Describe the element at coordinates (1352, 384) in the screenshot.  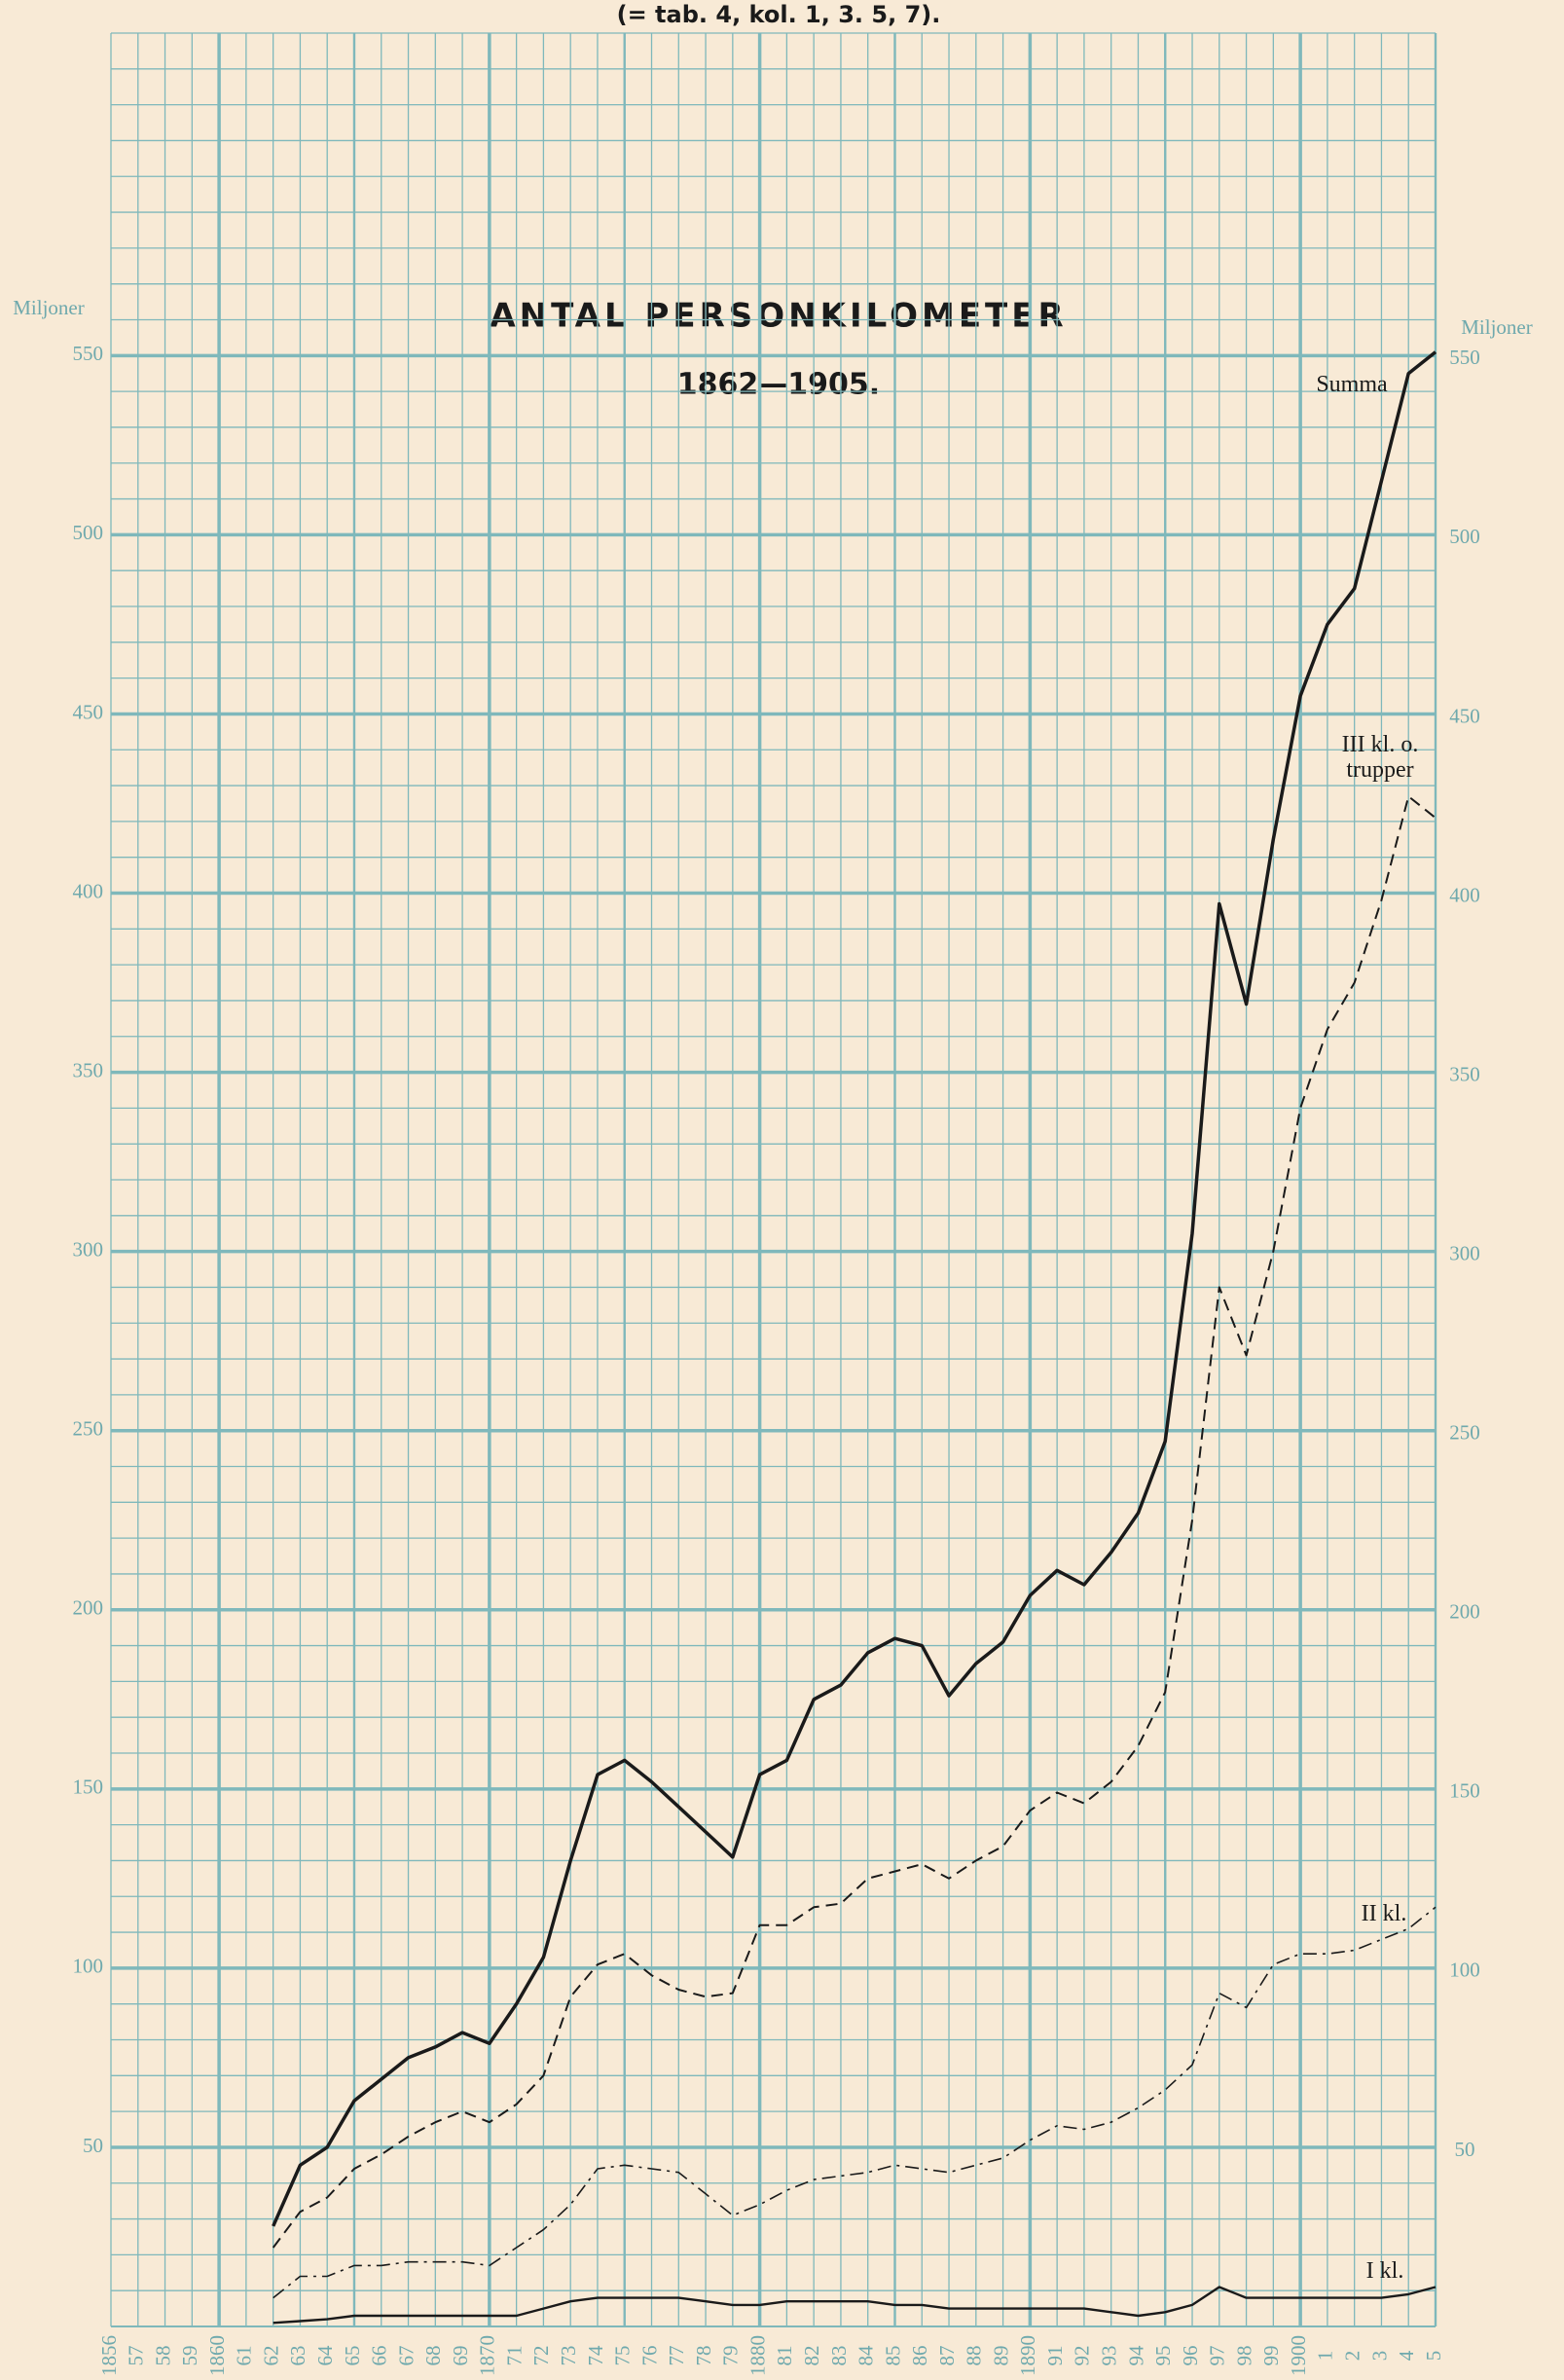
I see `series-label: Summa` at that location.